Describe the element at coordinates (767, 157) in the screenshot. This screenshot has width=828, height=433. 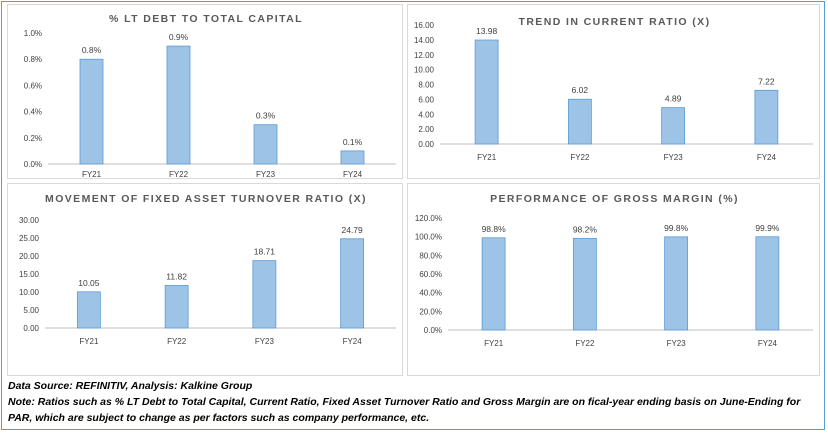
I see `current-ratio-x-tick-label: FY24` at that location.